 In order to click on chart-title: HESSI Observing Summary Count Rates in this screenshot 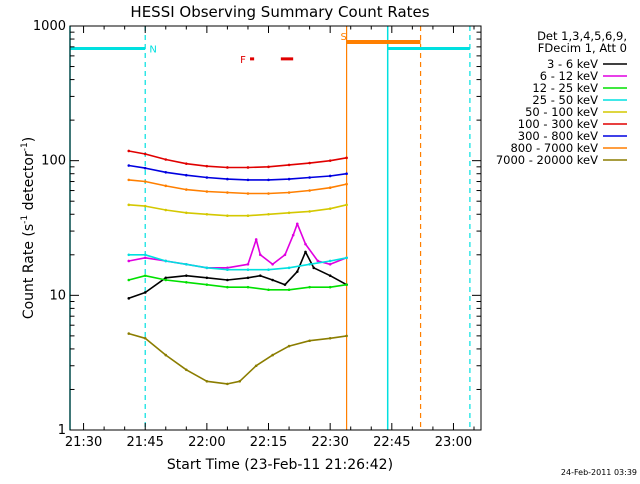, I will do `click(279, 12)`.